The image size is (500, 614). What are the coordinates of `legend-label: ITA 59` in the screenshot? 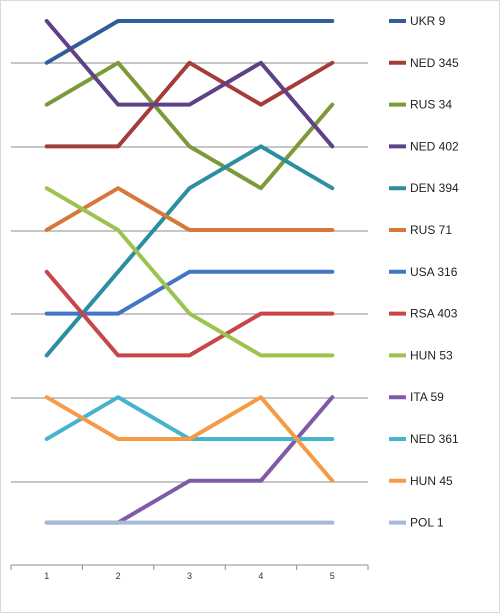 It's located at (427, 397).